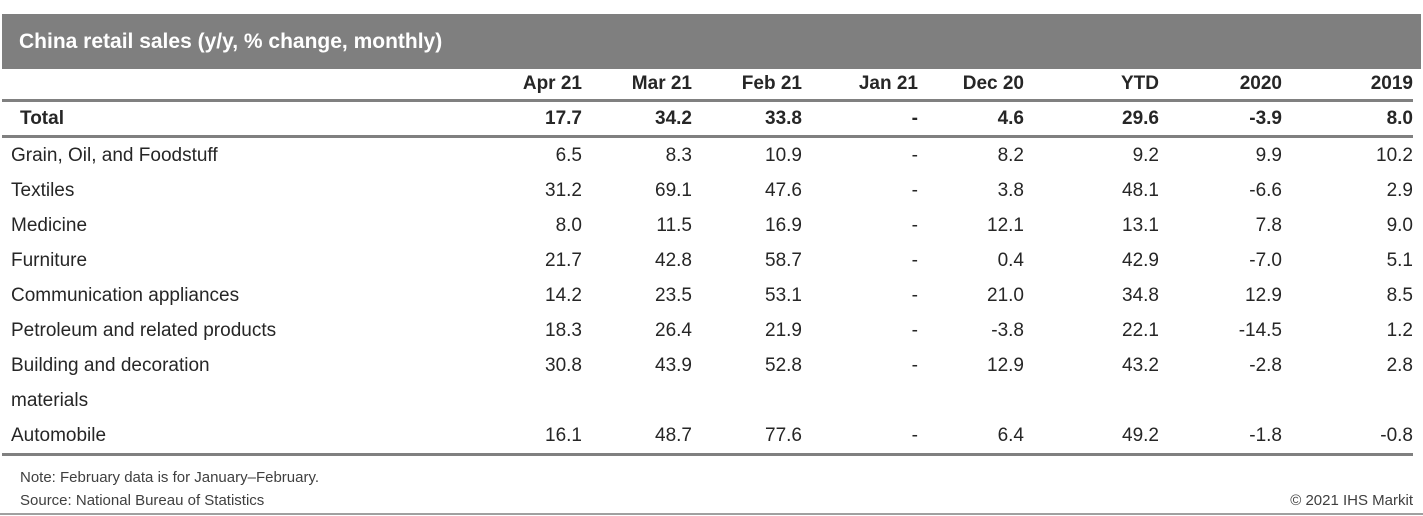 This screenshot has height=516, width=1423. What do you see at coordinates (1007, 330) in the screenshot?
I see `cell-value: -3.8` at bounding box center [1007, 330].